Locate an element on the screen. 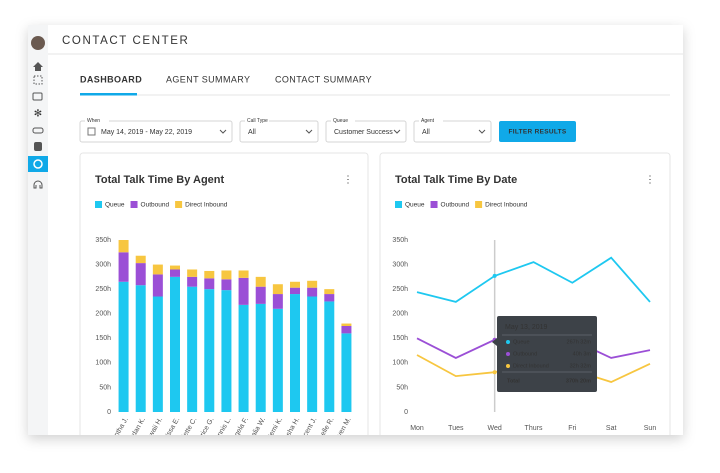 The height and width of the screenshot is (473, 720). snow-icon: ✻ is located at coordinates (38, 114).